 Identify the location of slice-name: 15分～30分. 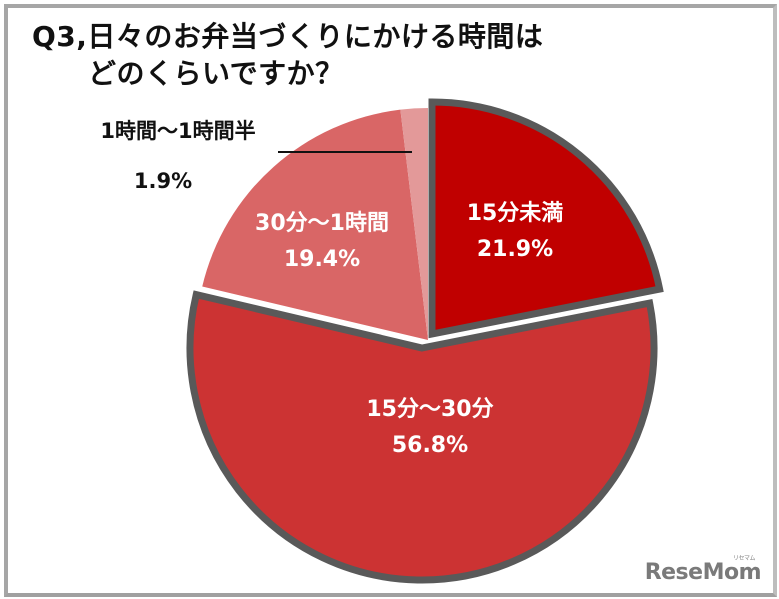
(430, 409).